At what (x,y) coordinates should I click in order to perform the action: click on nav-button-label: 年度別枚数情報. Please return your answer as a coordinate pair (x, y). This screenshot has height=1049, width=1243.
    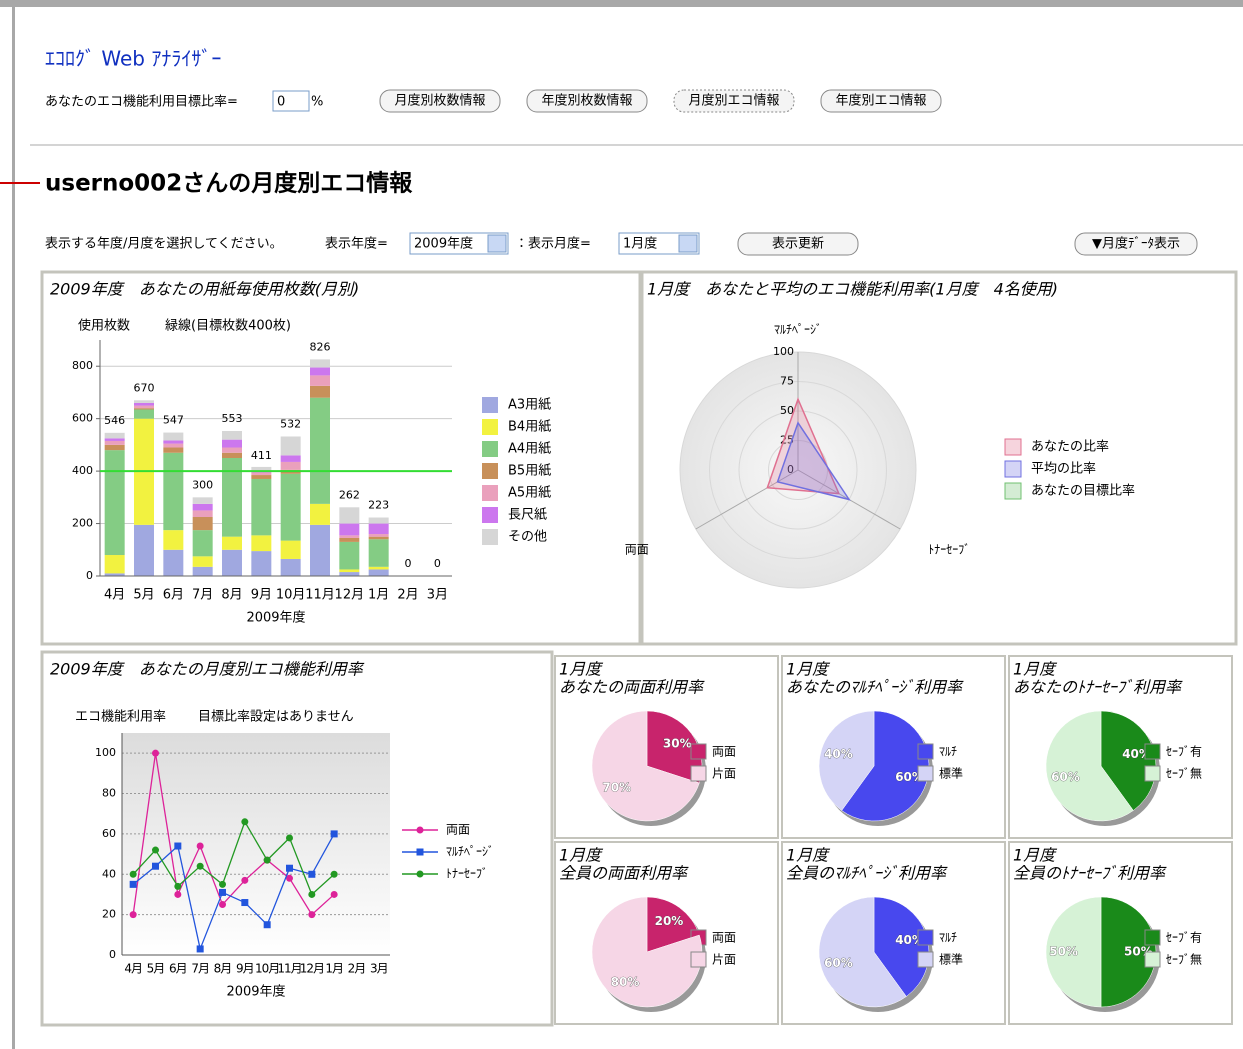
    Looking at the image, I should click on (586, 101).